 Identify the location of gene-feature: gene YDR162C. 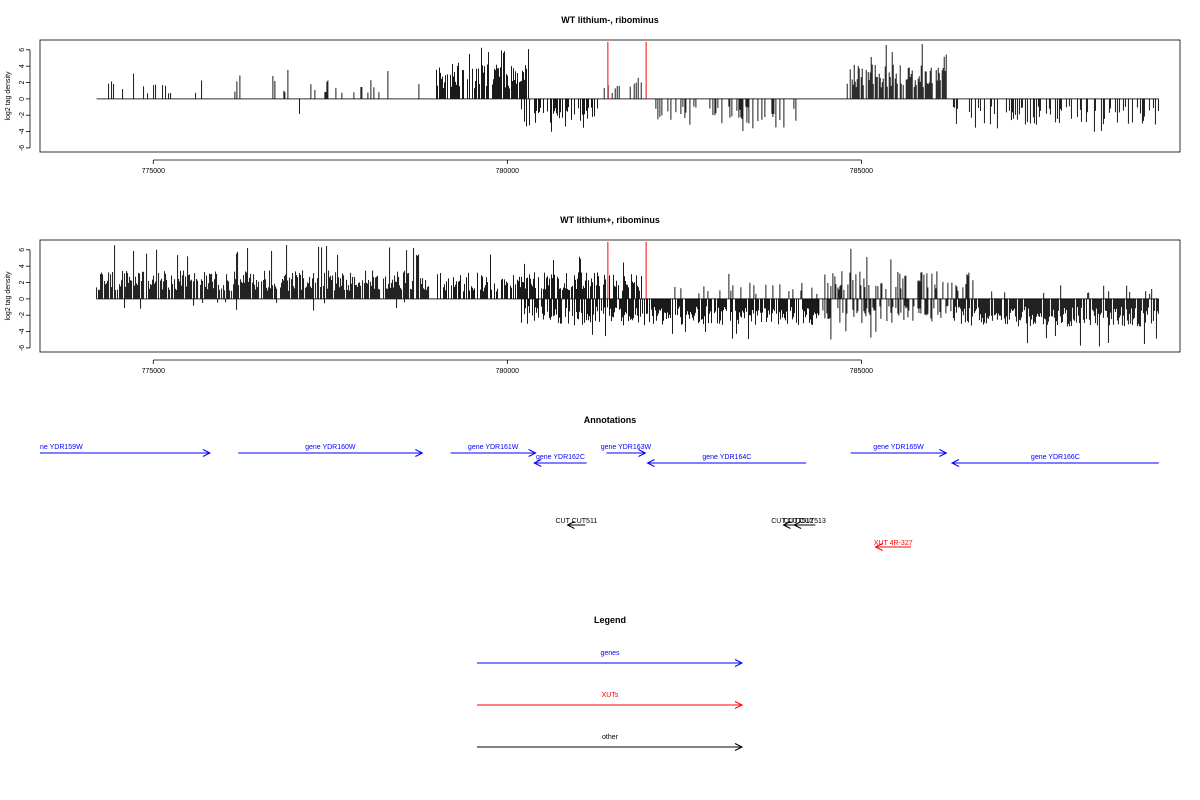
(560, 460).